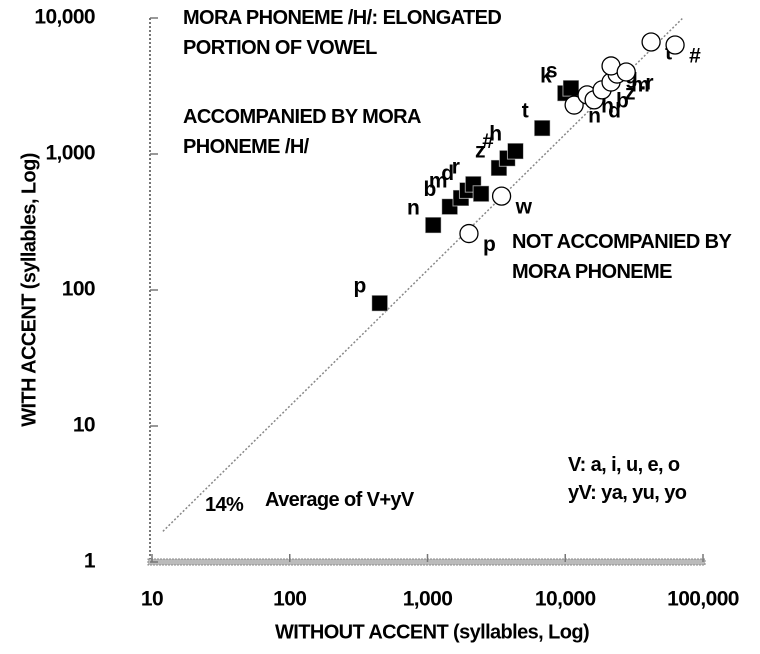 The width and height of the screenshot is (760, 654). I want to click on legend-label: ACCOMPANIED BY MORA PHONEME /H/, so click(302, 132).